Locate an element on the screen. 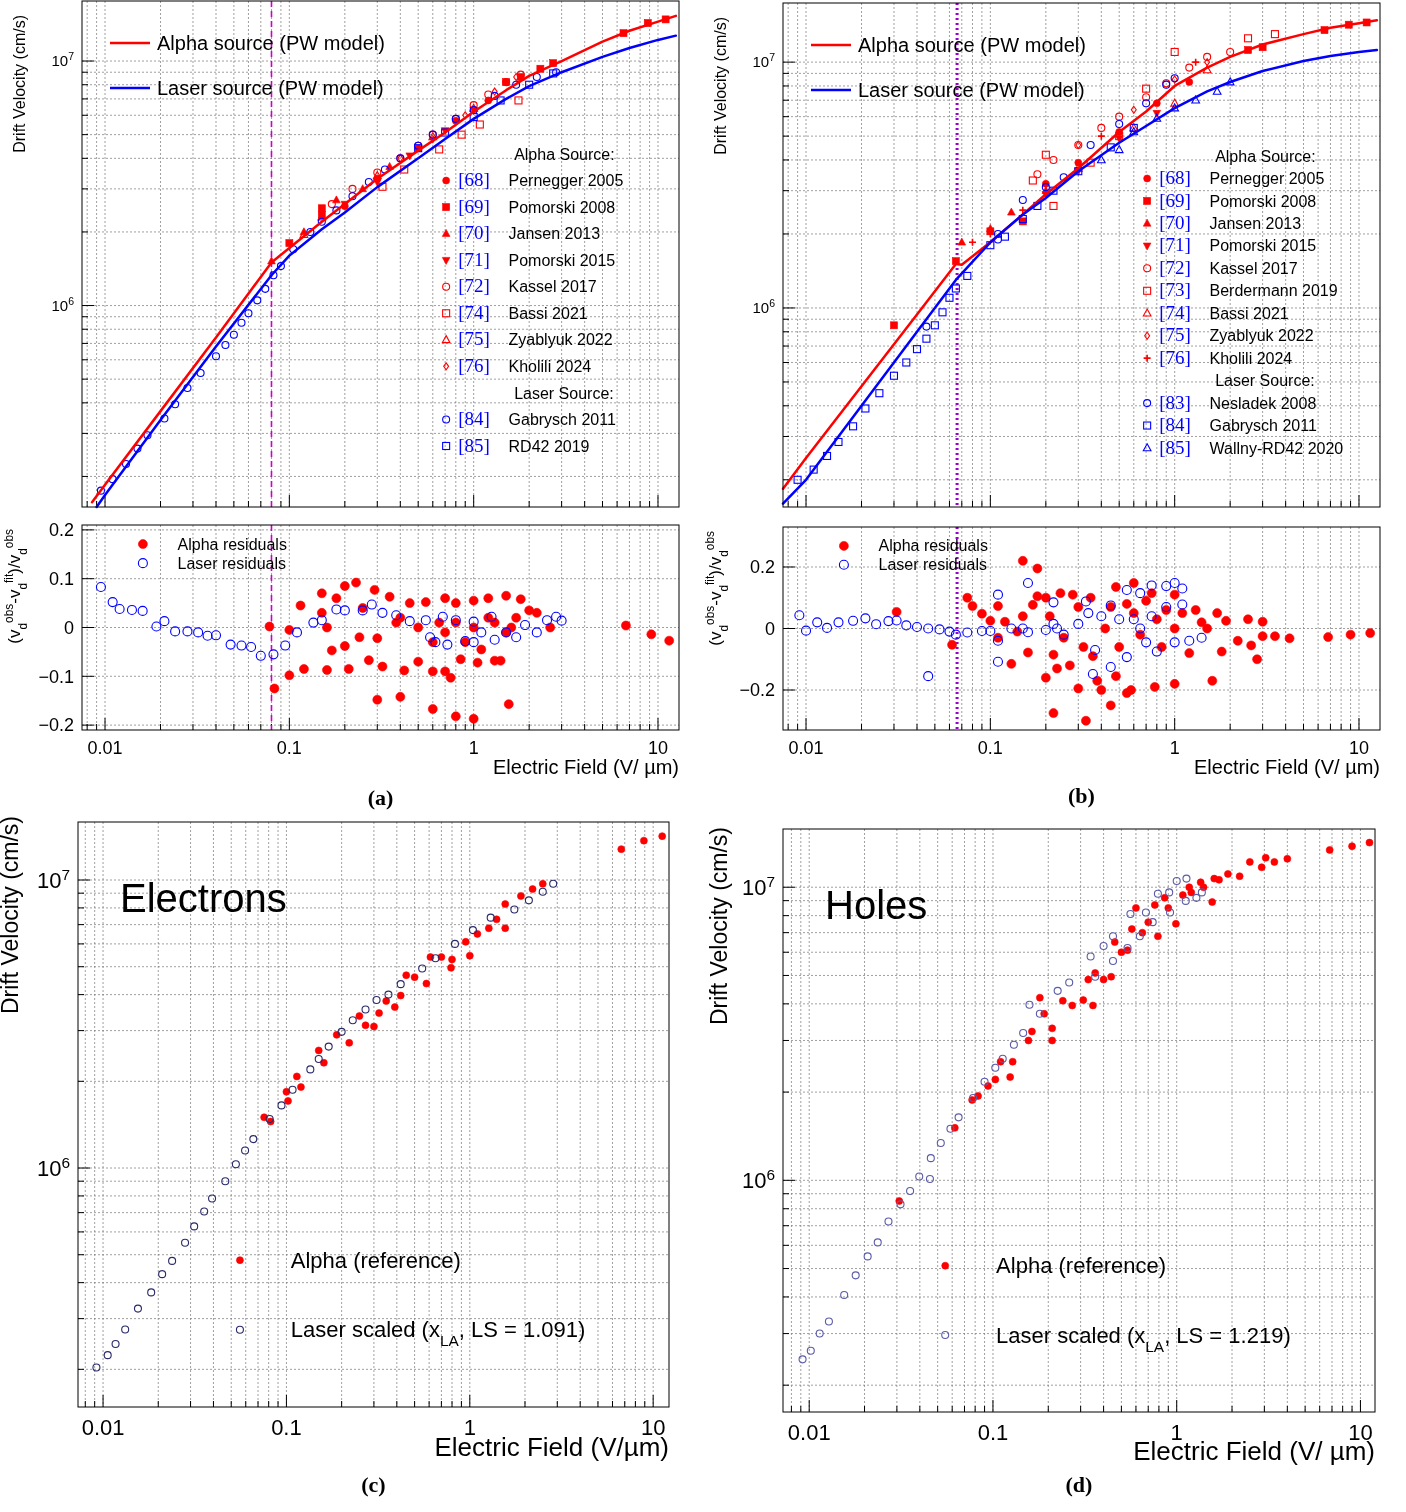 This screenshot has width=1406, height=1512. y-tick-label: −0.1 is located at coordinates (56, 676).